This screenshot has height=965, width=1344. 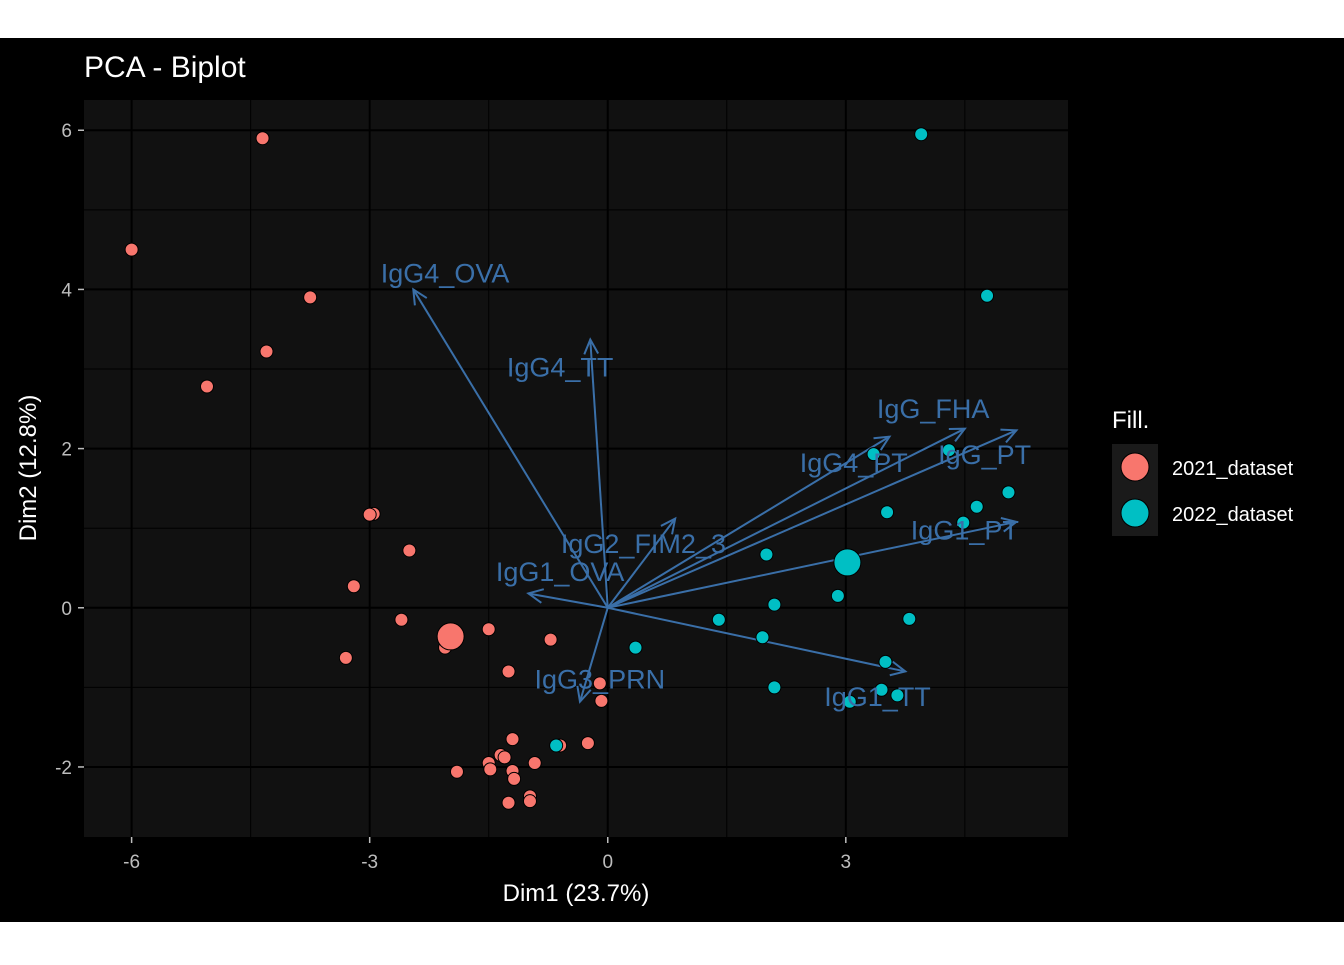 What do you see at coordinates (965, 531) in the screenshot?
I see `loading-label: IgG1_PT` at bounding box center [965, 531].